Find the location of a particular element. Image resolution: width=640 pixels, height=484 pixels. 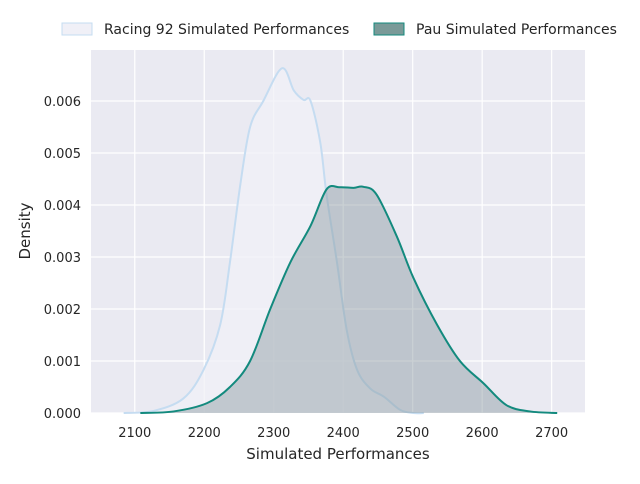

y-tick-label: 0.001 is located at coordinates (62, 362).